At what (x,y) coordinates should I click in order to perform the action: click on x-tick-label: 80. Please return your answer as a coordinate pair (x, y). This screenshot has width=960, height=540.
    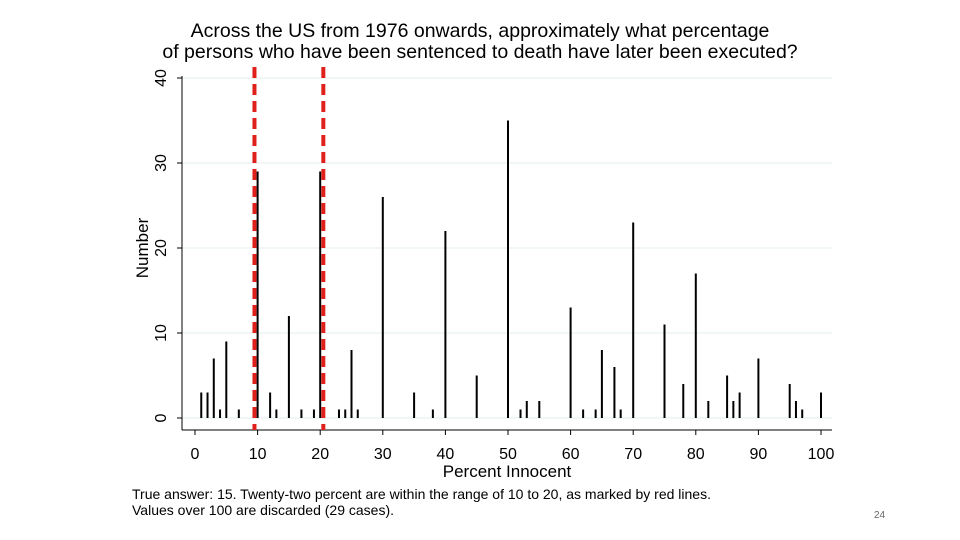
    Looking at the image, I should click on (696, 454).